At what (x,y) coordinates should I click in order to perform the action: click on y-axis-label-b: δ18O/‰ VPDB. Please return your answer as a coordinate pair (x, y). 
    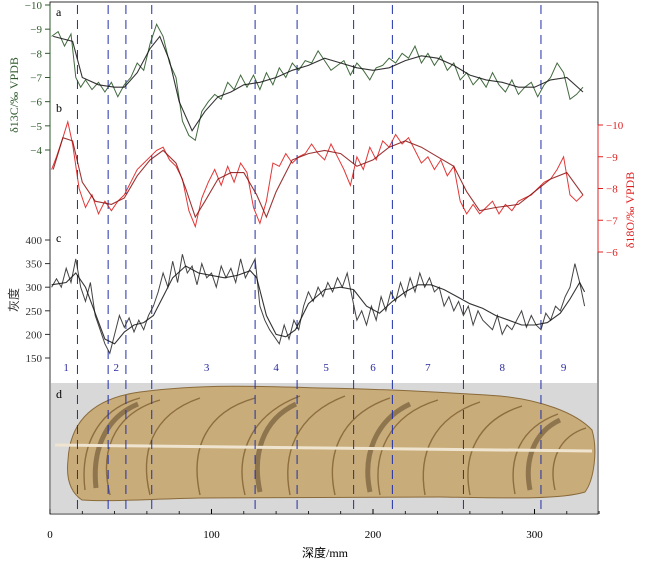
    Looking at the image, I should click on (630, 210).